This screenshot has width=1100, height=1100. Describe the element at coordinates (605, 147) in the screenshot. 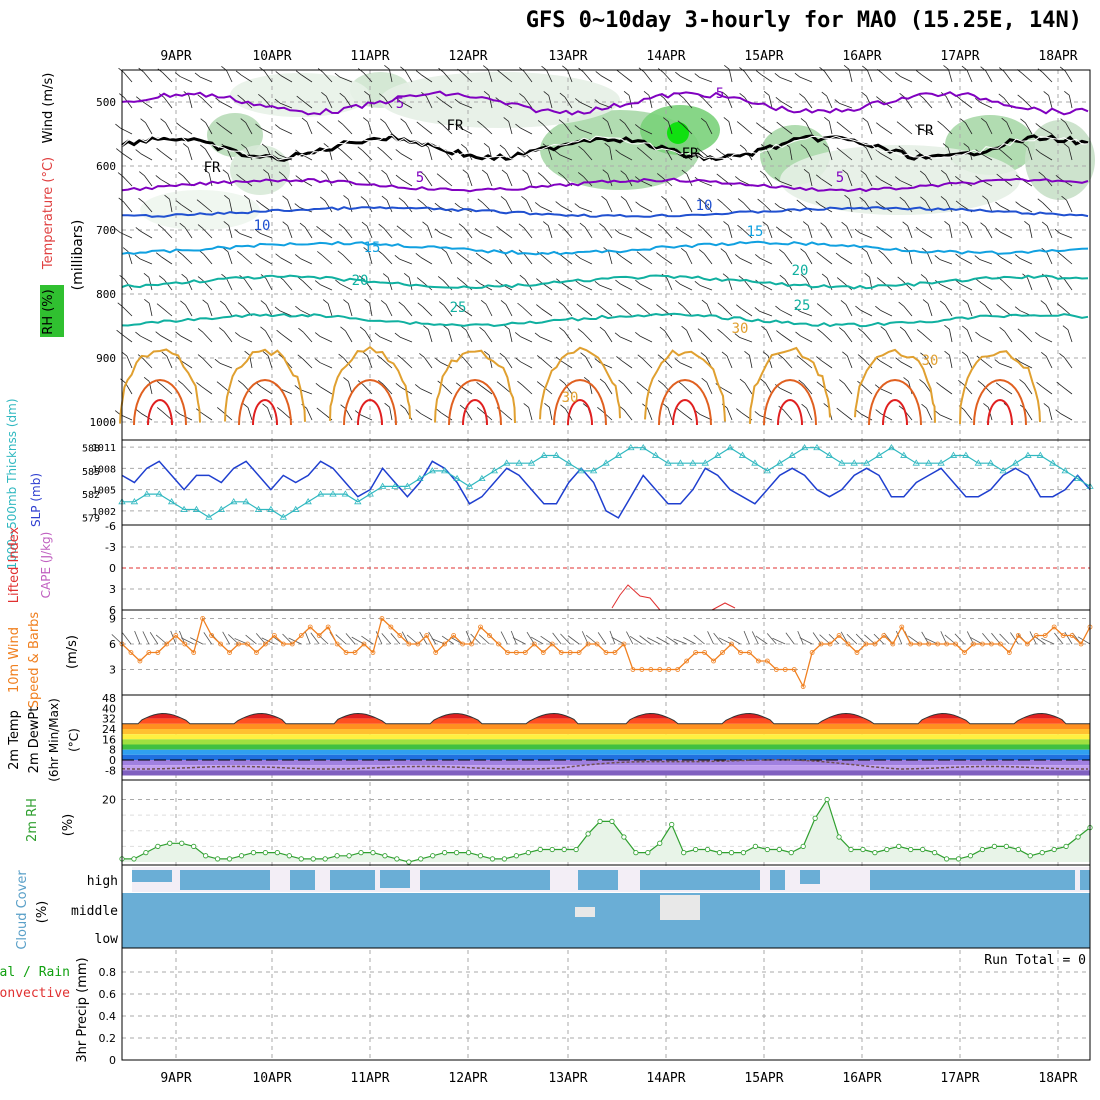

I see `contour-freezing-level` at that location.